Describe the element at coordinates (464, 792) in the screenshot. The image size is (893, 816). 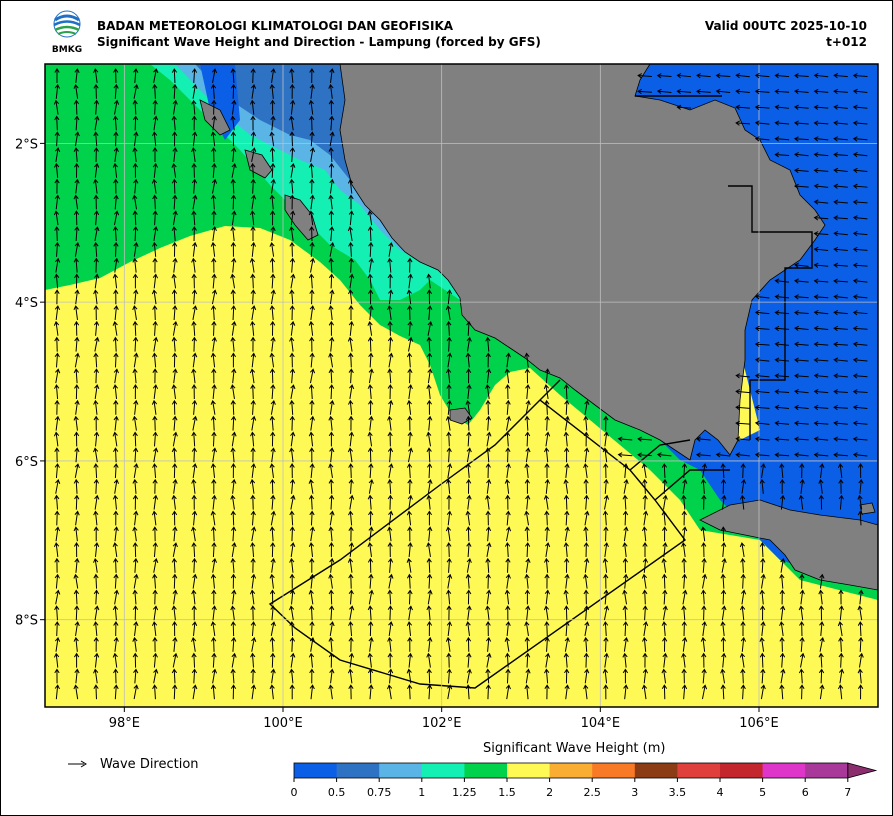
I see `colorbar-tick-label: 1.25` at that location.